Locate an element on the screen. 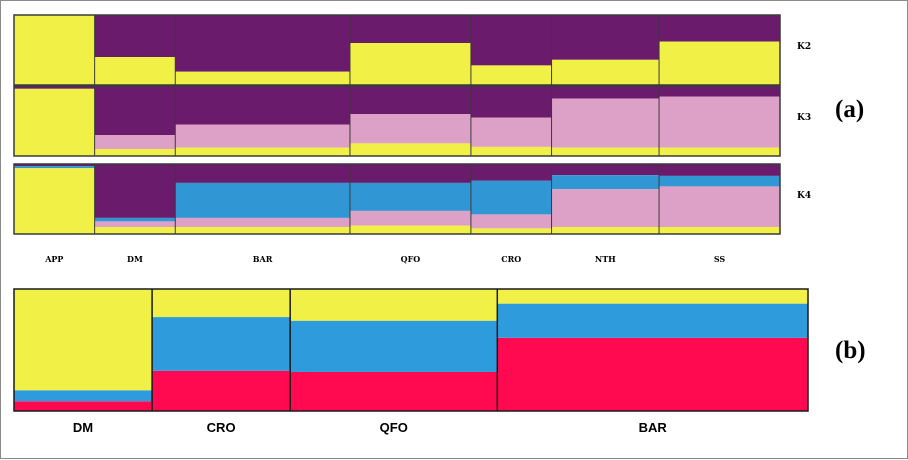 The height and width of the screenshot is (460, 908). k-label-k2: K2 is located at coordinates (804, 47).